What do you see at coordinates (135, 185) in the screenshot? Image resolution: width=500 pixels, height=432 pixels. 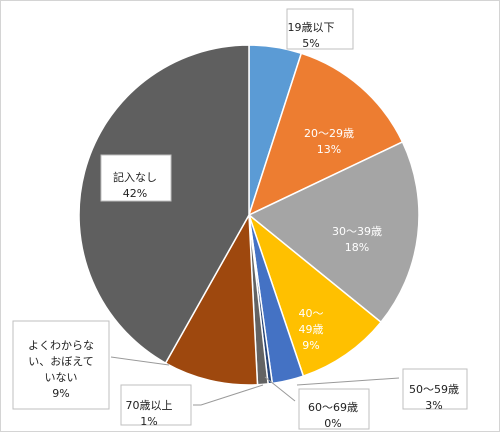 I see `slice-label-9: 記入なし 42%` at bounding box center [135, 185].